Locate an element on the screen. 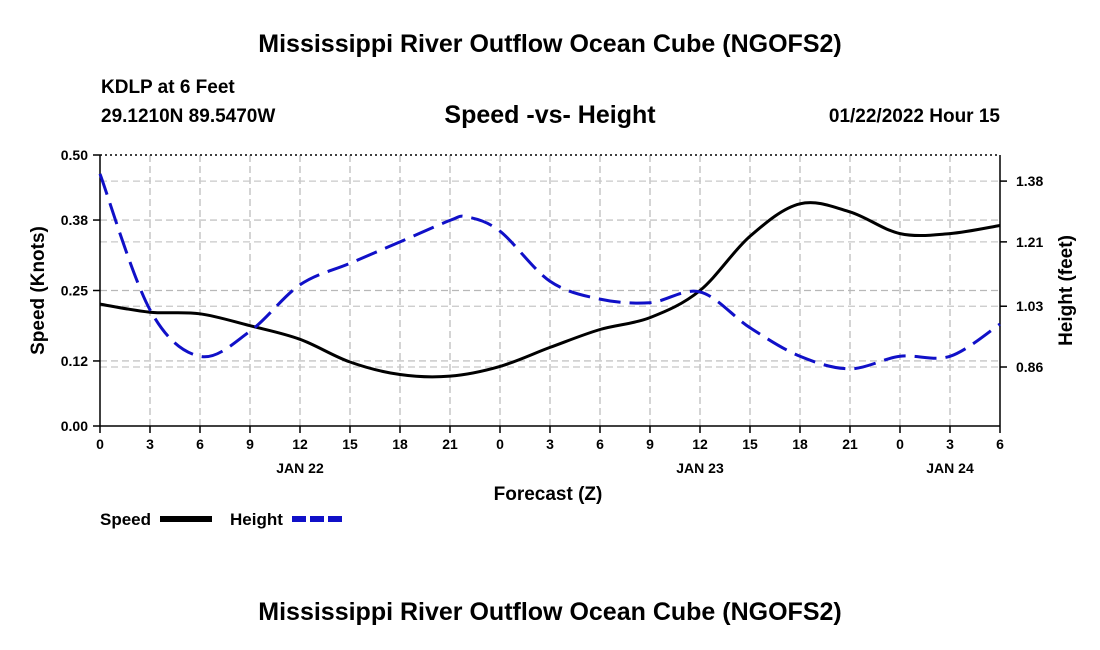 This screenshot has width=1100, height=650. right-y-tick-label: 1.03 is located at coordinates (1029, 306).